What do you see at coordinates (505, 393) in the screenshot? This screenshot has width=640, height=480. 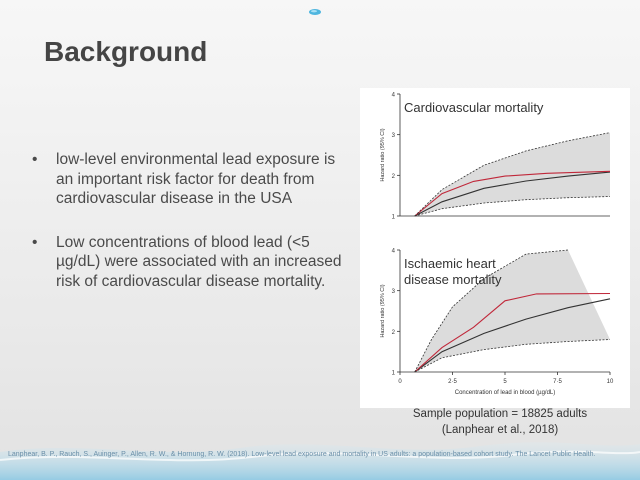 I see `x-axis-label: Concentration of lead in blood (µg/dL)` at bounding box center [505, 393].